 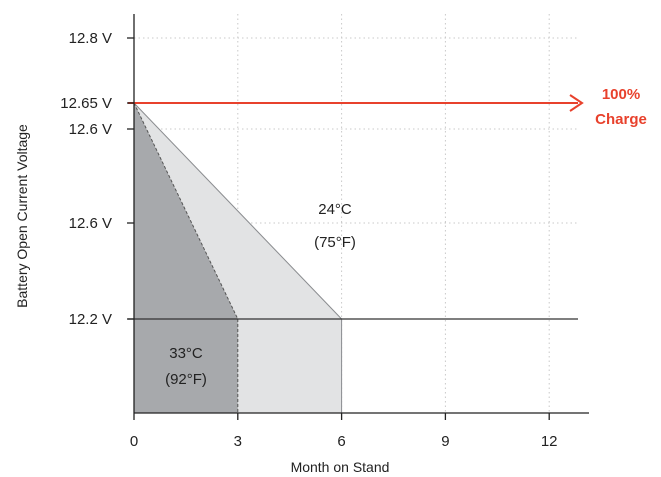 I want to click on y-tick-label: 12.2 V, so click(x=90, y=319).